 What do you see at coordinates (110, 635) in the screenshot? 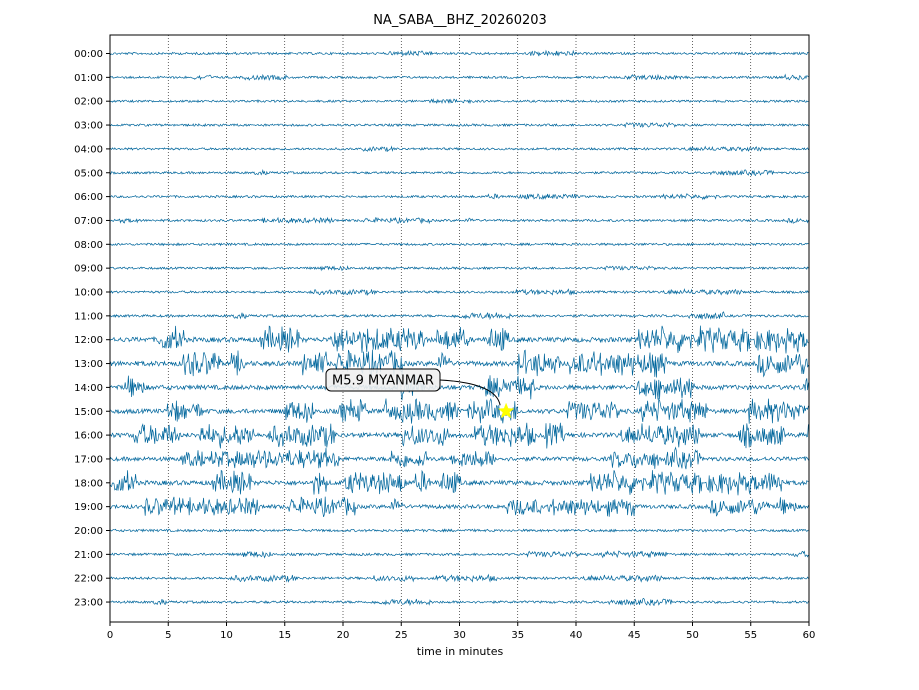
I see `x-tick-label: 0` at bounding box center [110, 635].